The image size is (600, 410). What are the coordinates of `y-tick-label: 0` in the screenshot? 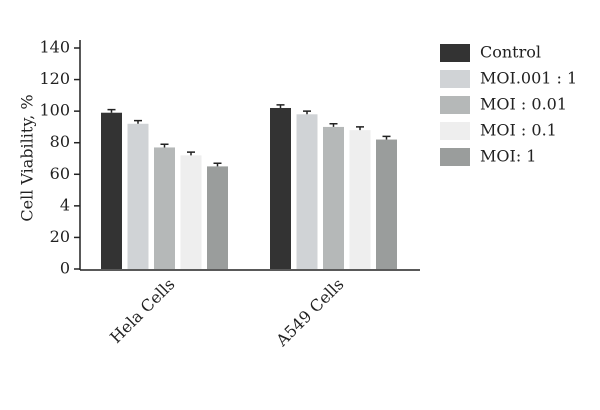 It's located at (65, 268).